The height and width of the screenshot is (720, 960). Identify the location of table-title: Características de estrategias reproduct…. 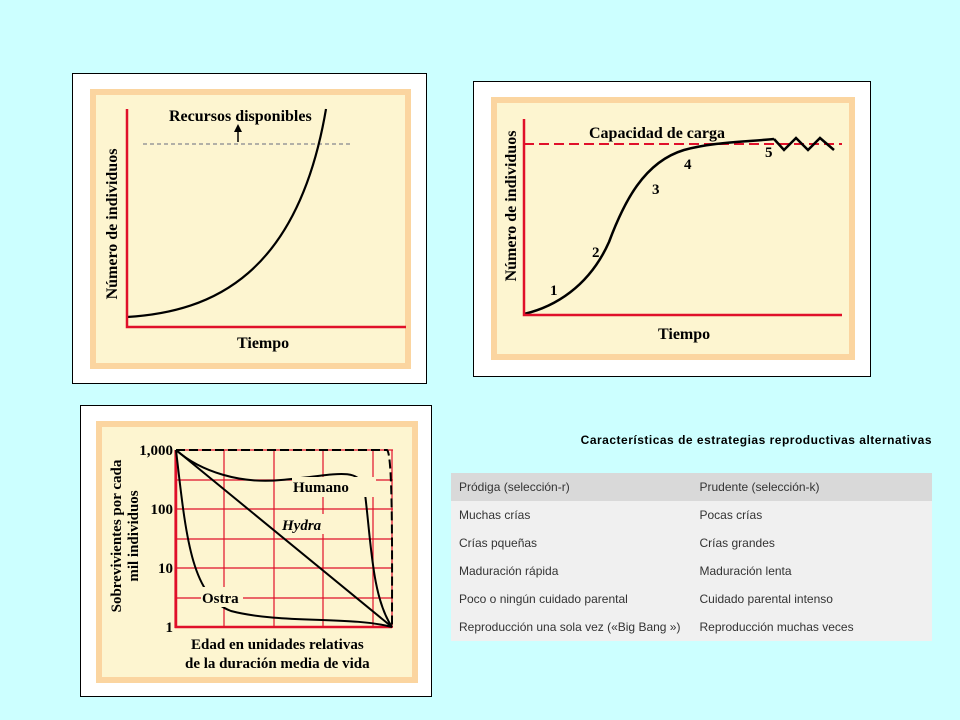
(756, 440).